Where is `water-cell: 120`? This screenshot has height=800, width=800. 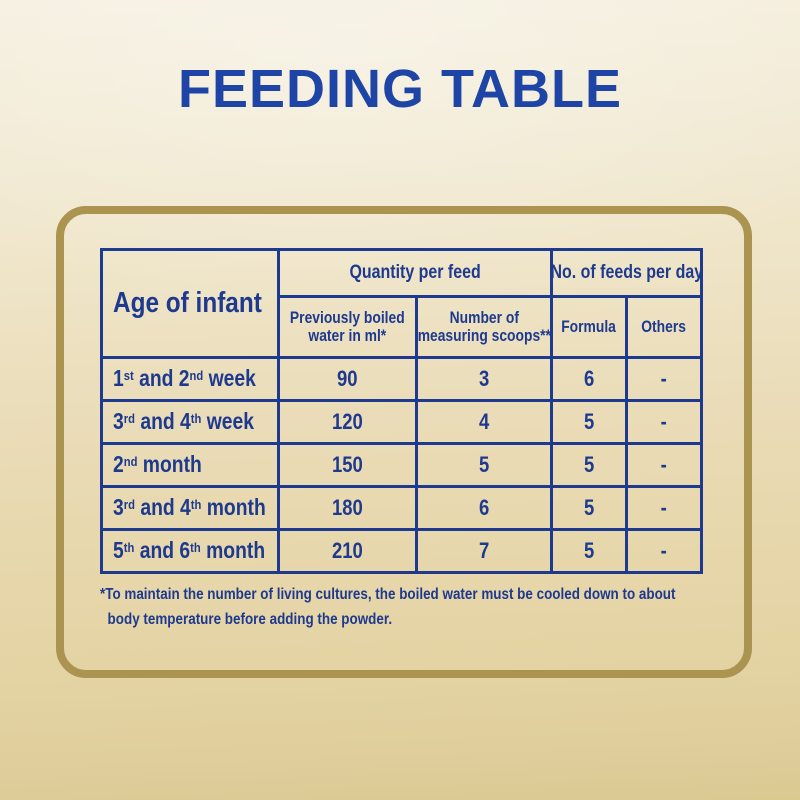
water-cell: 120 is located at coordinates (347, 422).